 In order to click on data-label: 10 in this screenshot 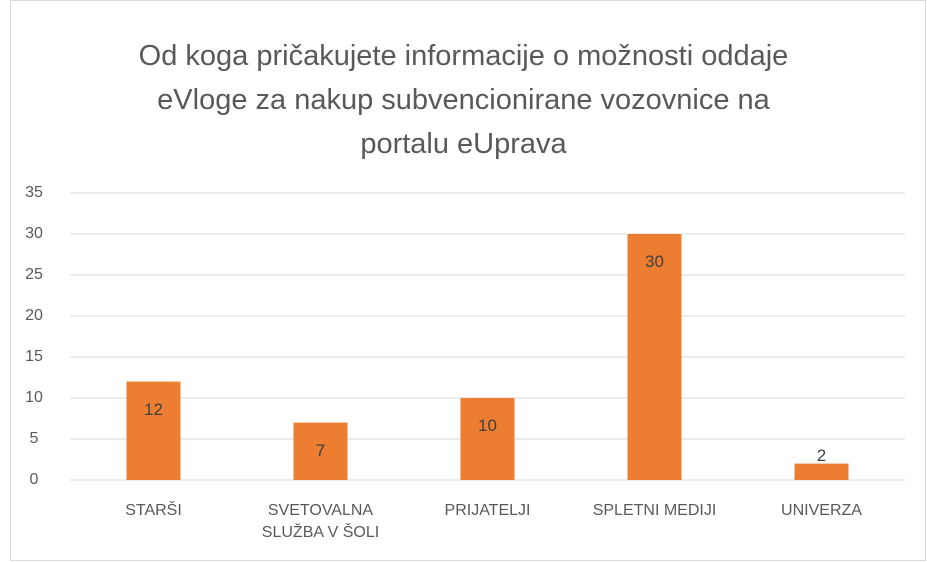, I will do `click(487, 425)`.